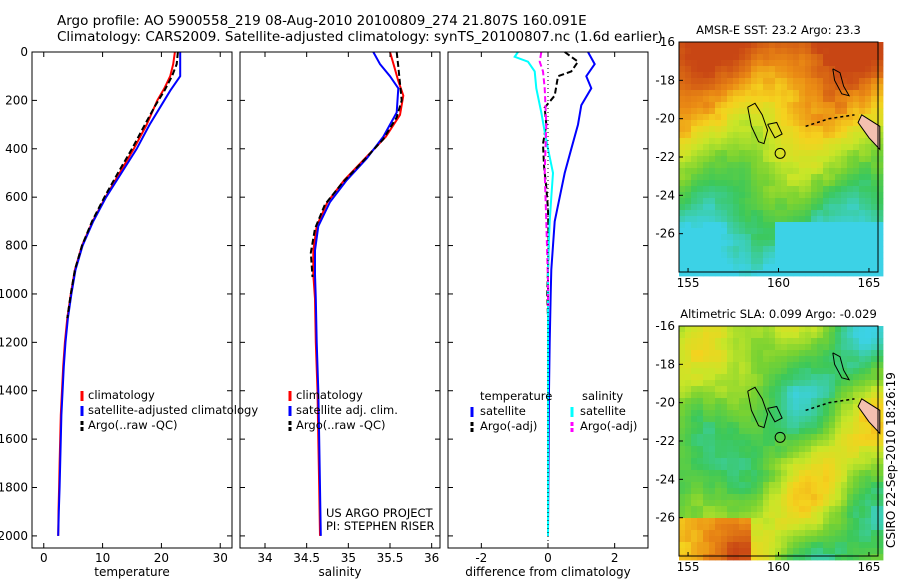 Image resolution: width=900 pixels, height=580 pixels. Describe the element at coordinates (431, 558) in the screenshot. I see `x-tick-label: 36` at that location.